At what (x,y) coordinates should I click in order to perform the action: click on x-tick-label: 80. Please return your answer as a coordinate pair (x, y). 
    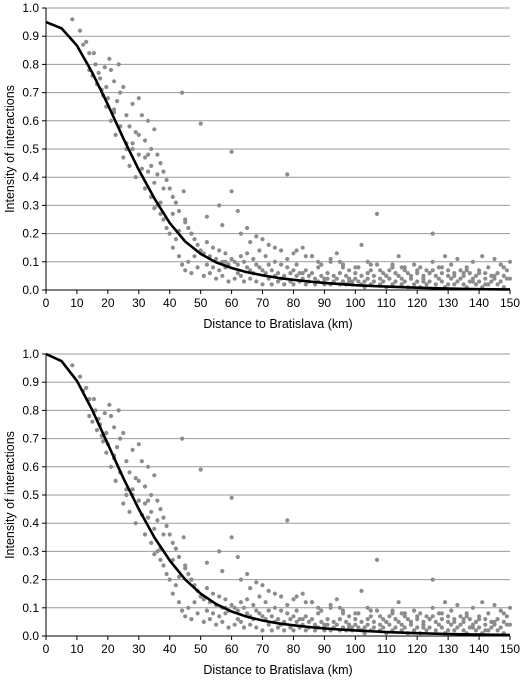
    Looking at the image, I should click on (294, 649).